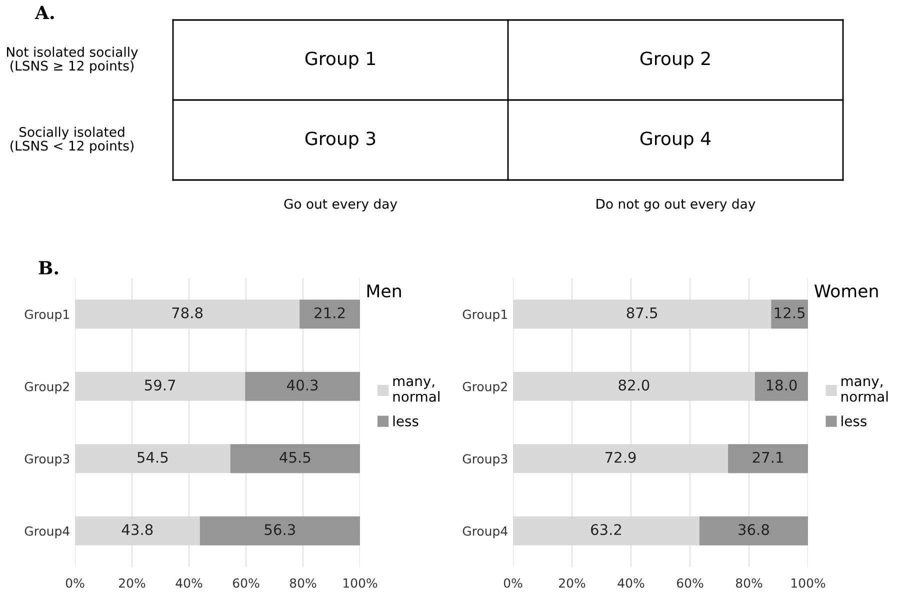 The height and width of the screenshot is (594, 898). I want to click on data-label: 43.8, so click(137, 530).